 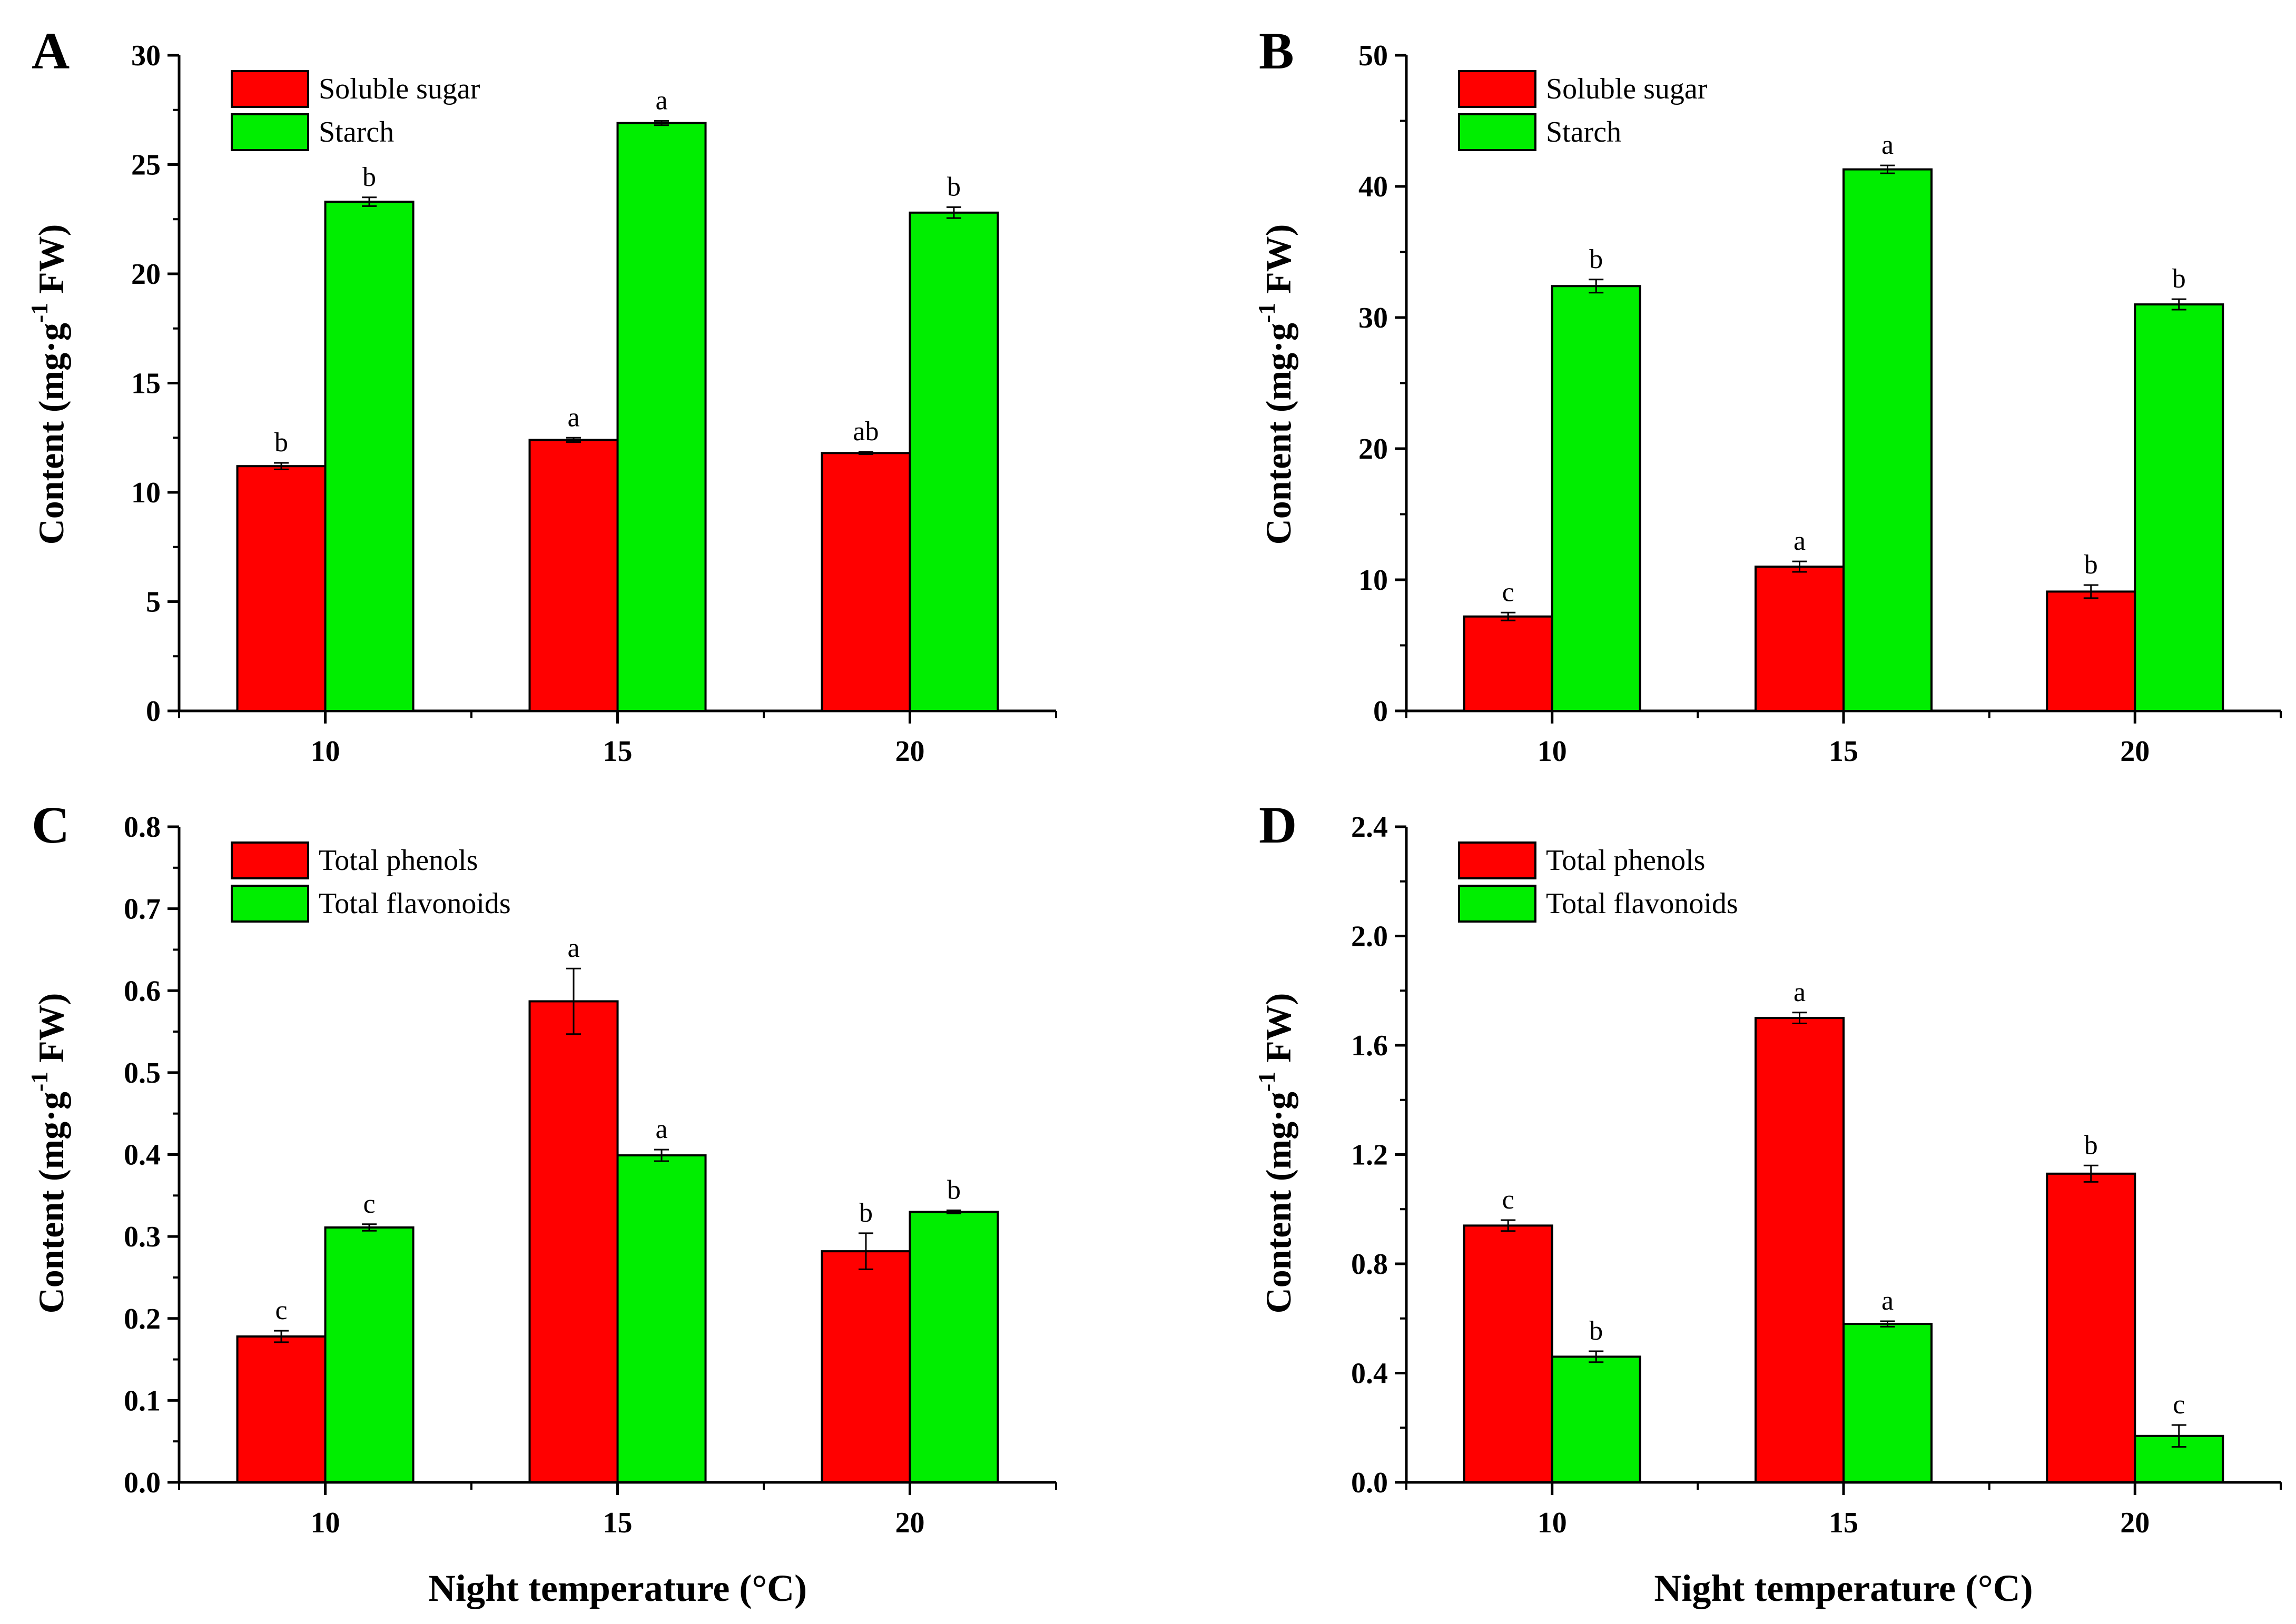 I want to click on y-tick-label: 0.2, so click(x=142, y=1319).